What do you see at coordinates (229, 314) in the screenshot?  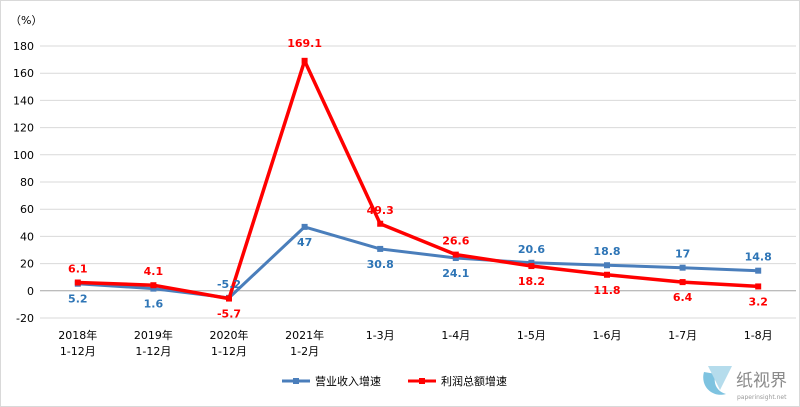 I see `data-label-profit: -5.7` at bounding box center [229, 314].